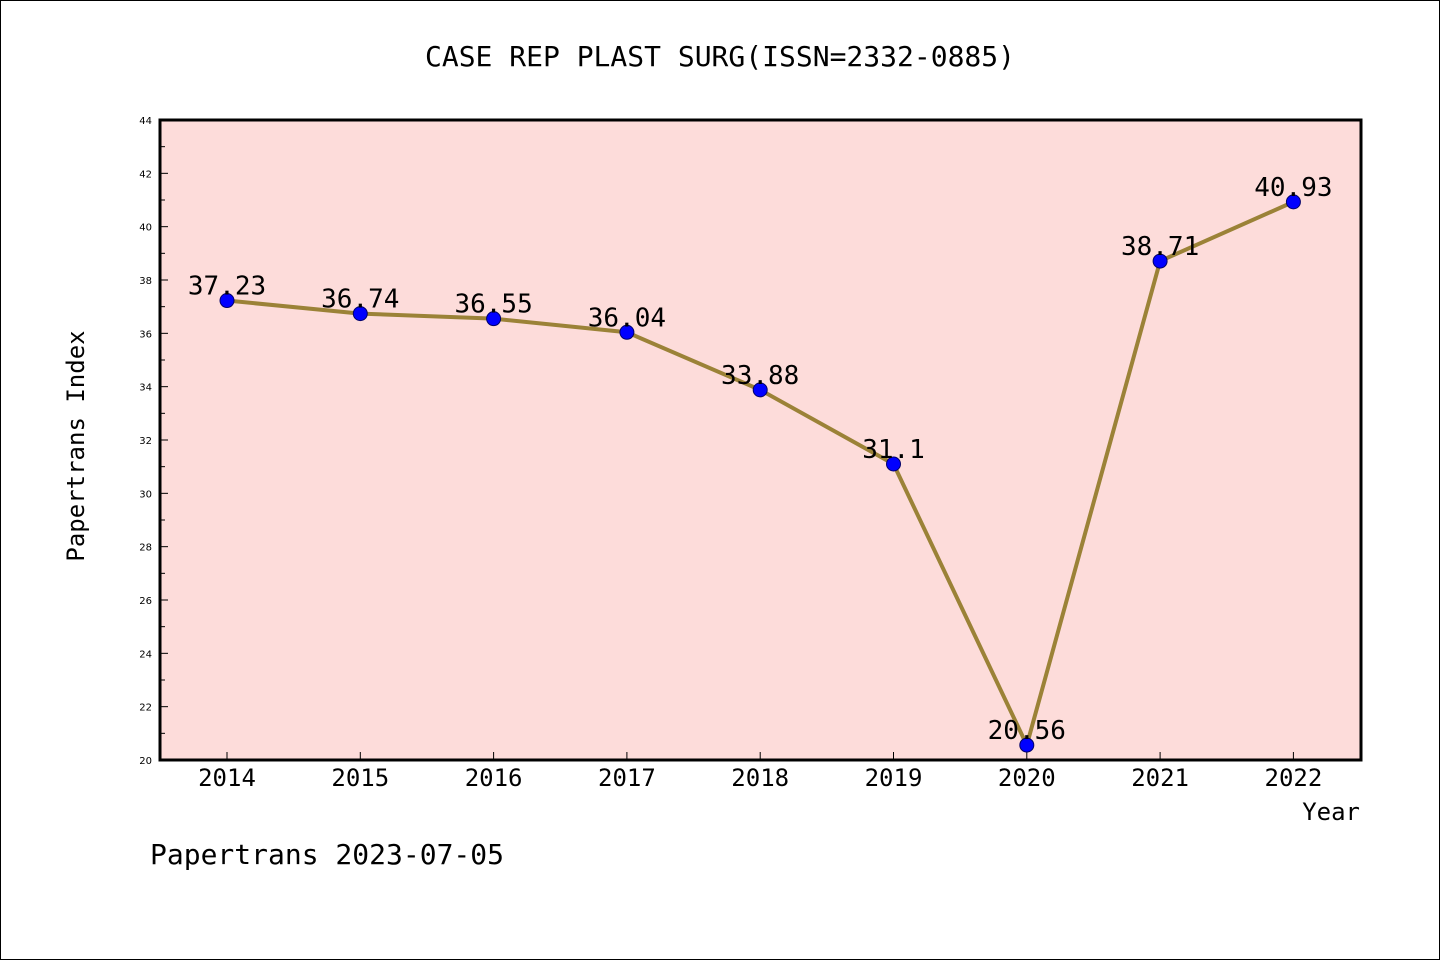  I want to click on x-tick-label: 2014, so click(227, 778).